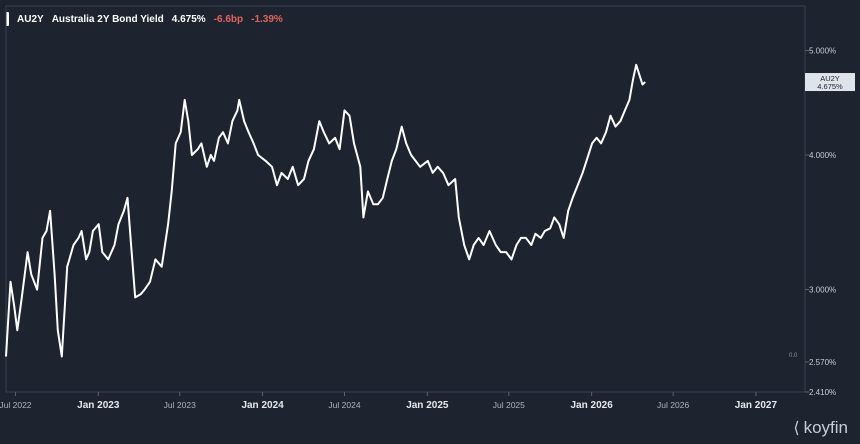  I want to click on series-color-marker, so click(7, 19).